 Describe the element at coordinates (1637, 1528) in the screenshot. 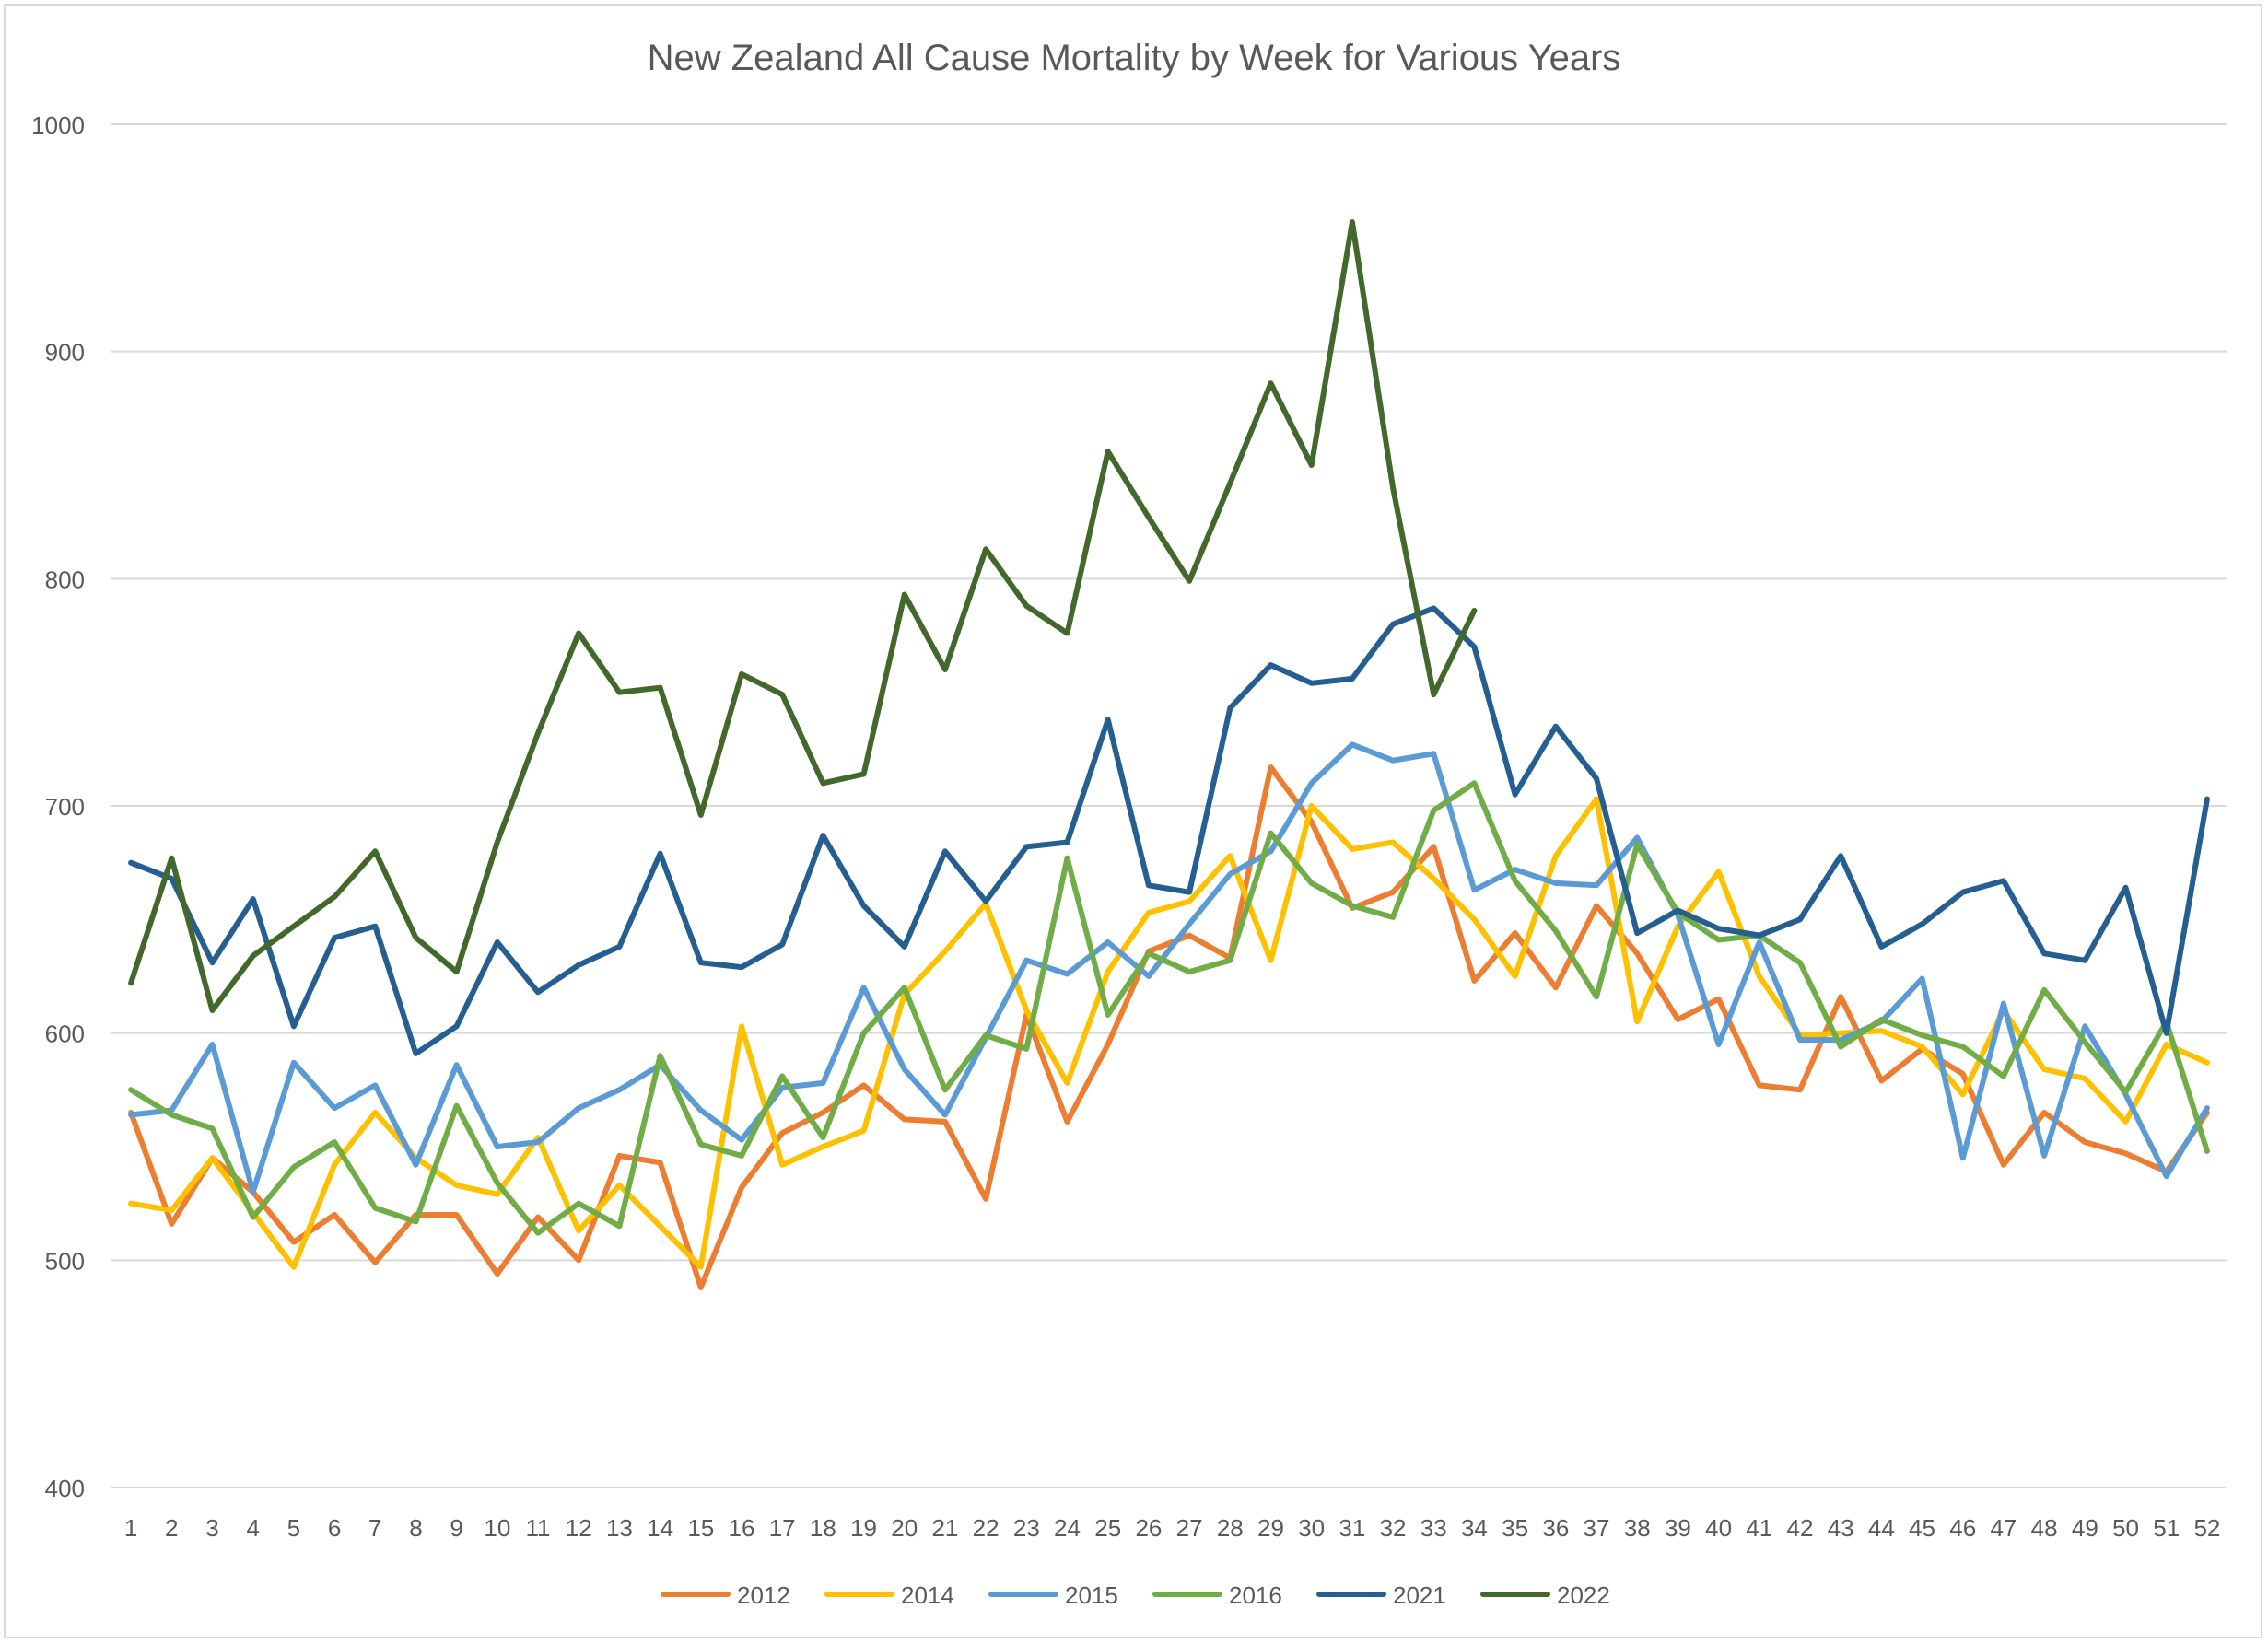

I see `x-tick-label: 38` at that location.